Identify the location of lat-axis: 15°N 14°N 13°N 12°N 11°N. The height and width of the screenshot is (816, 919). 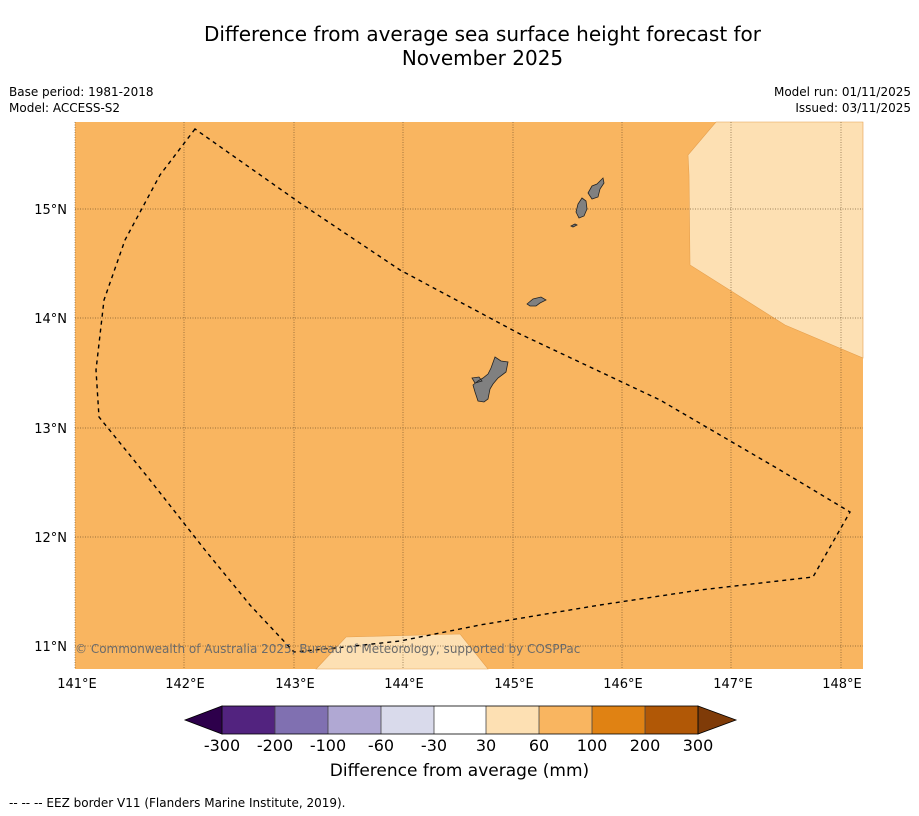
(50, 429).